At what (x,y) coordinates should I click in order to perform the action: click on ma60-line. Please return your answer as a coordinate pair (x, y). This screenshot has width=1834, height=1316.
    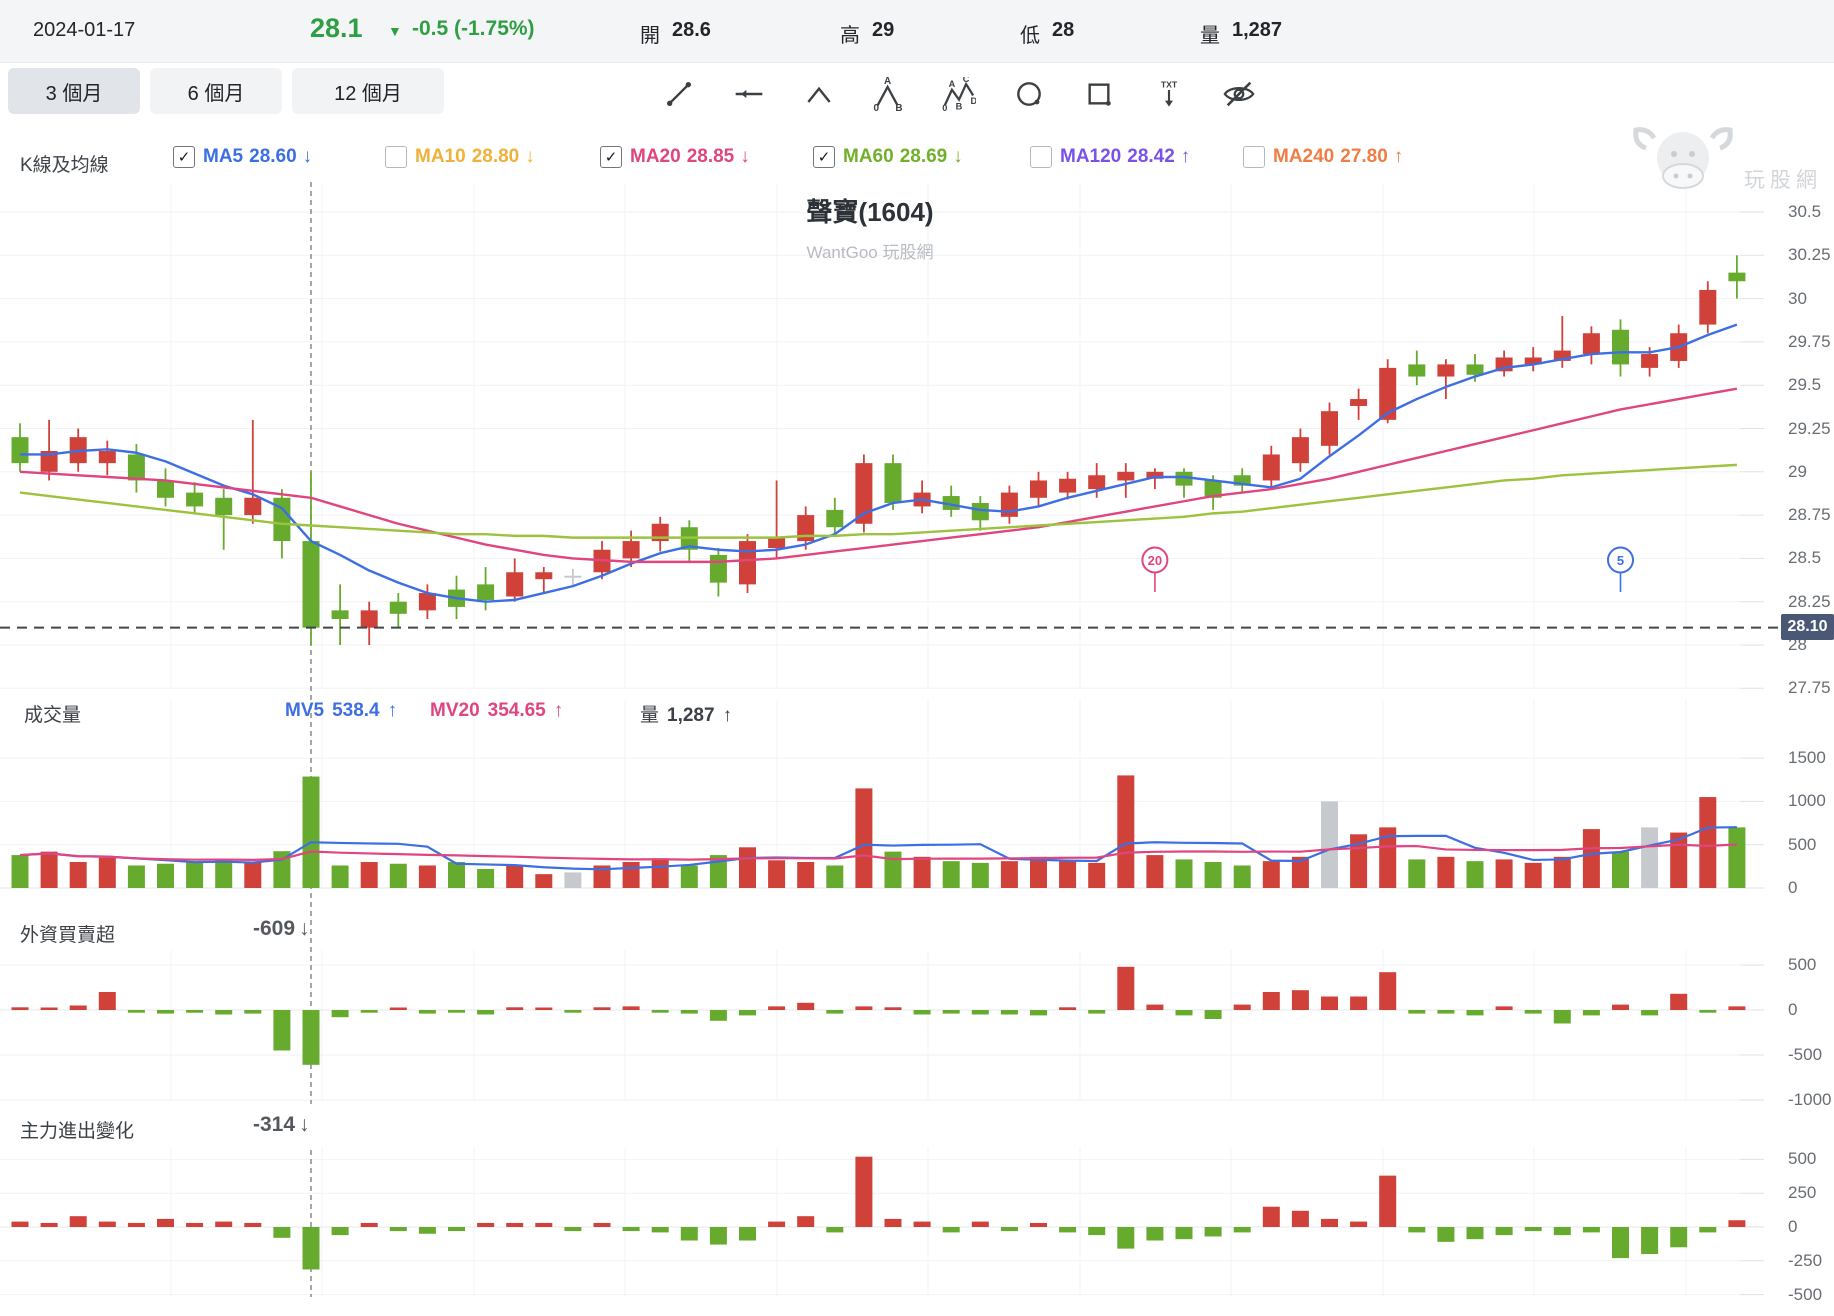
    Looking at the image, I should click on (878, 501).